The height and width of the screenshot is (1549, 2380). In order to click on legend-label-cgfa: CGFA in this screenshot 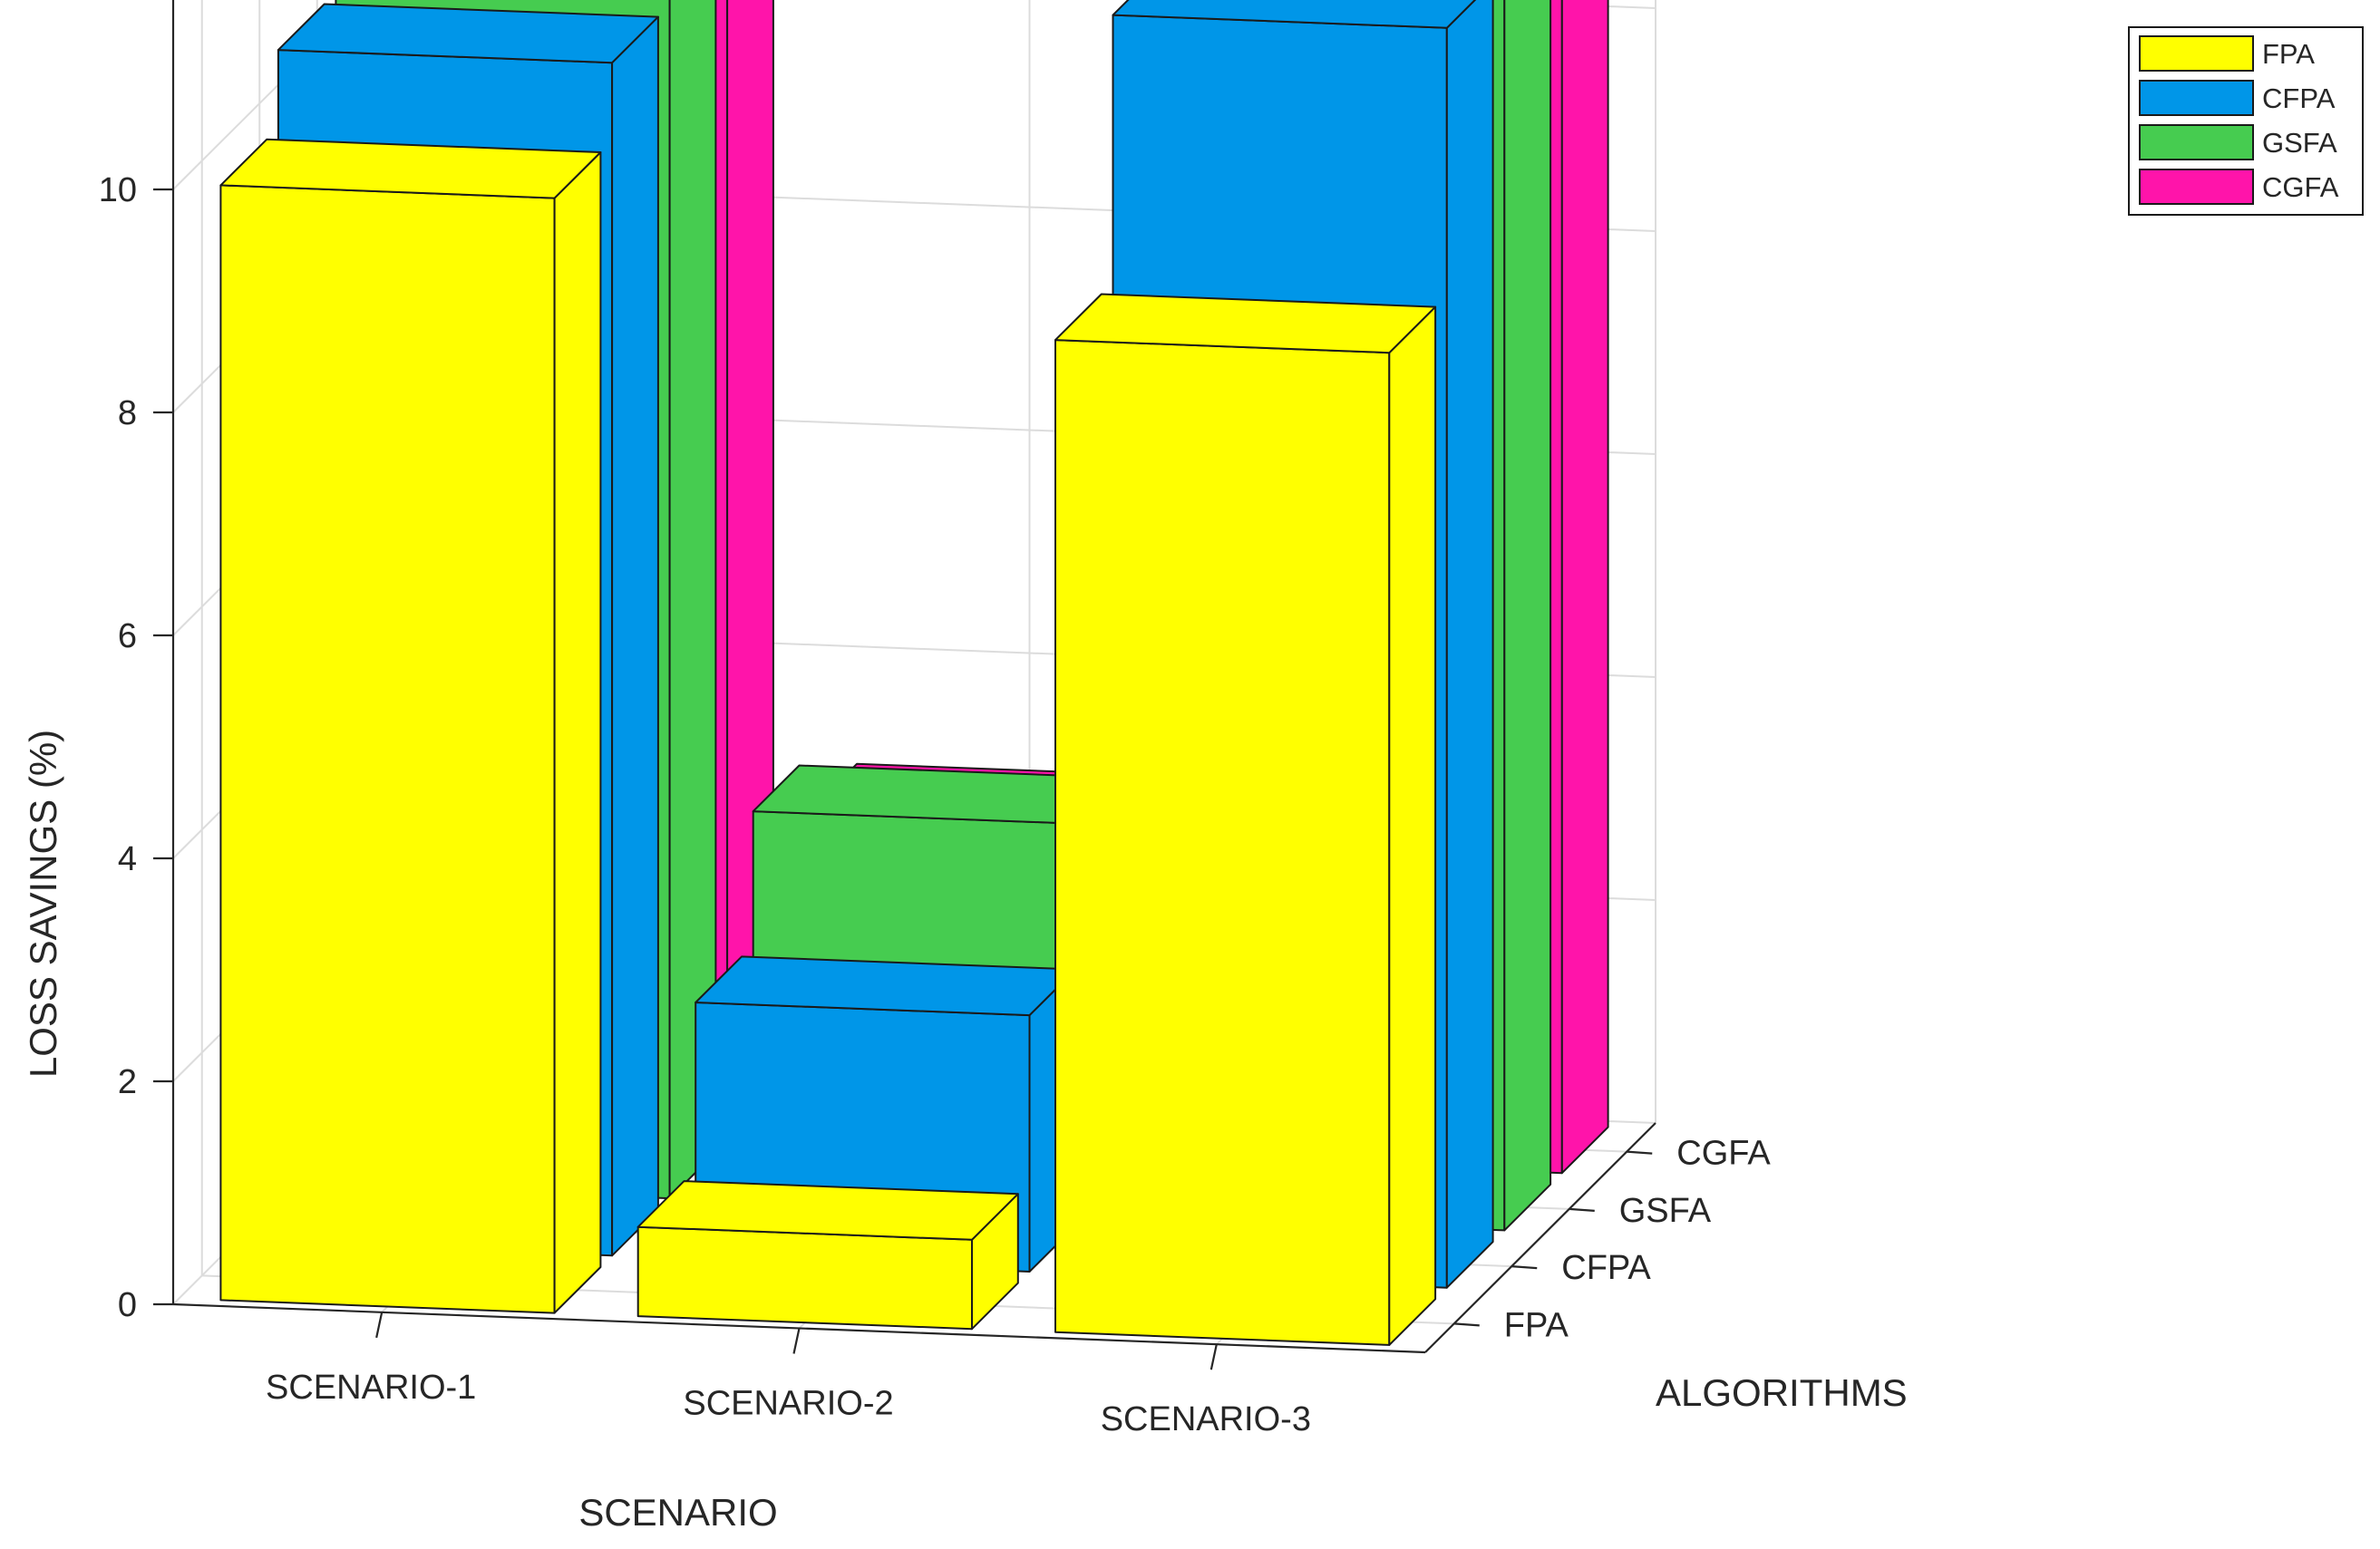, I will do `click(2300, 187)`.